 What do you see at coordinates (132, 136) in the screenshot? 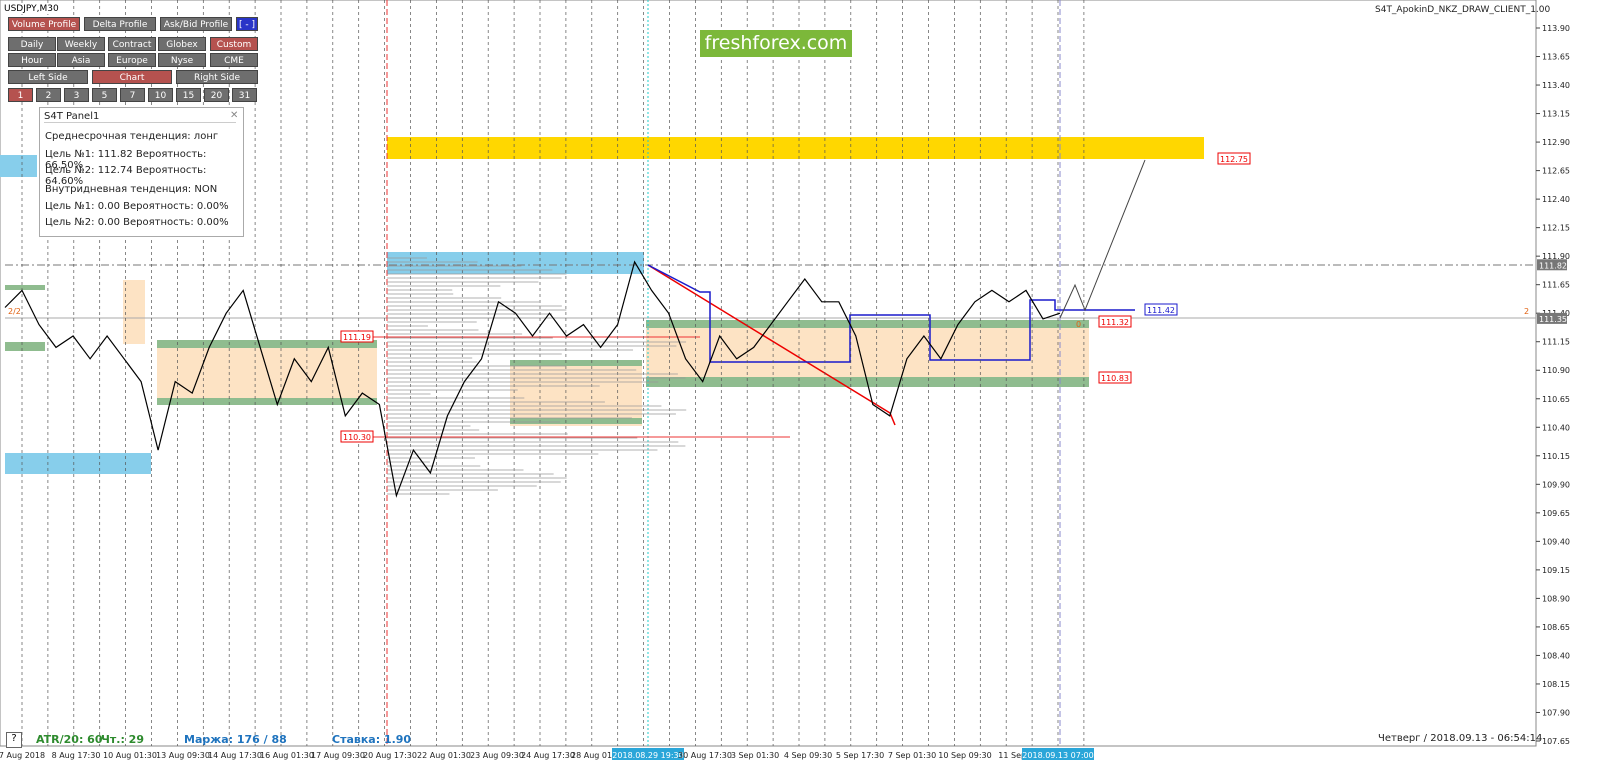
I see `panel-line: Среднесрочная тенденция: лонг` at bounding box center [132, 136].